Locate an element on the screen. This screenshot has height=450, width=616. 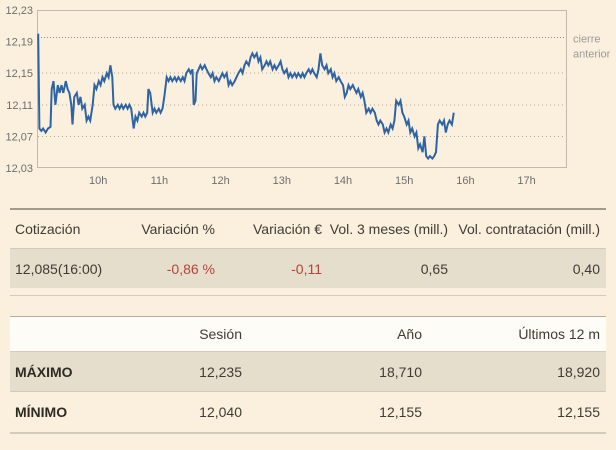
maximo-sesion: 12,235 is located at coordinates (220, 371).